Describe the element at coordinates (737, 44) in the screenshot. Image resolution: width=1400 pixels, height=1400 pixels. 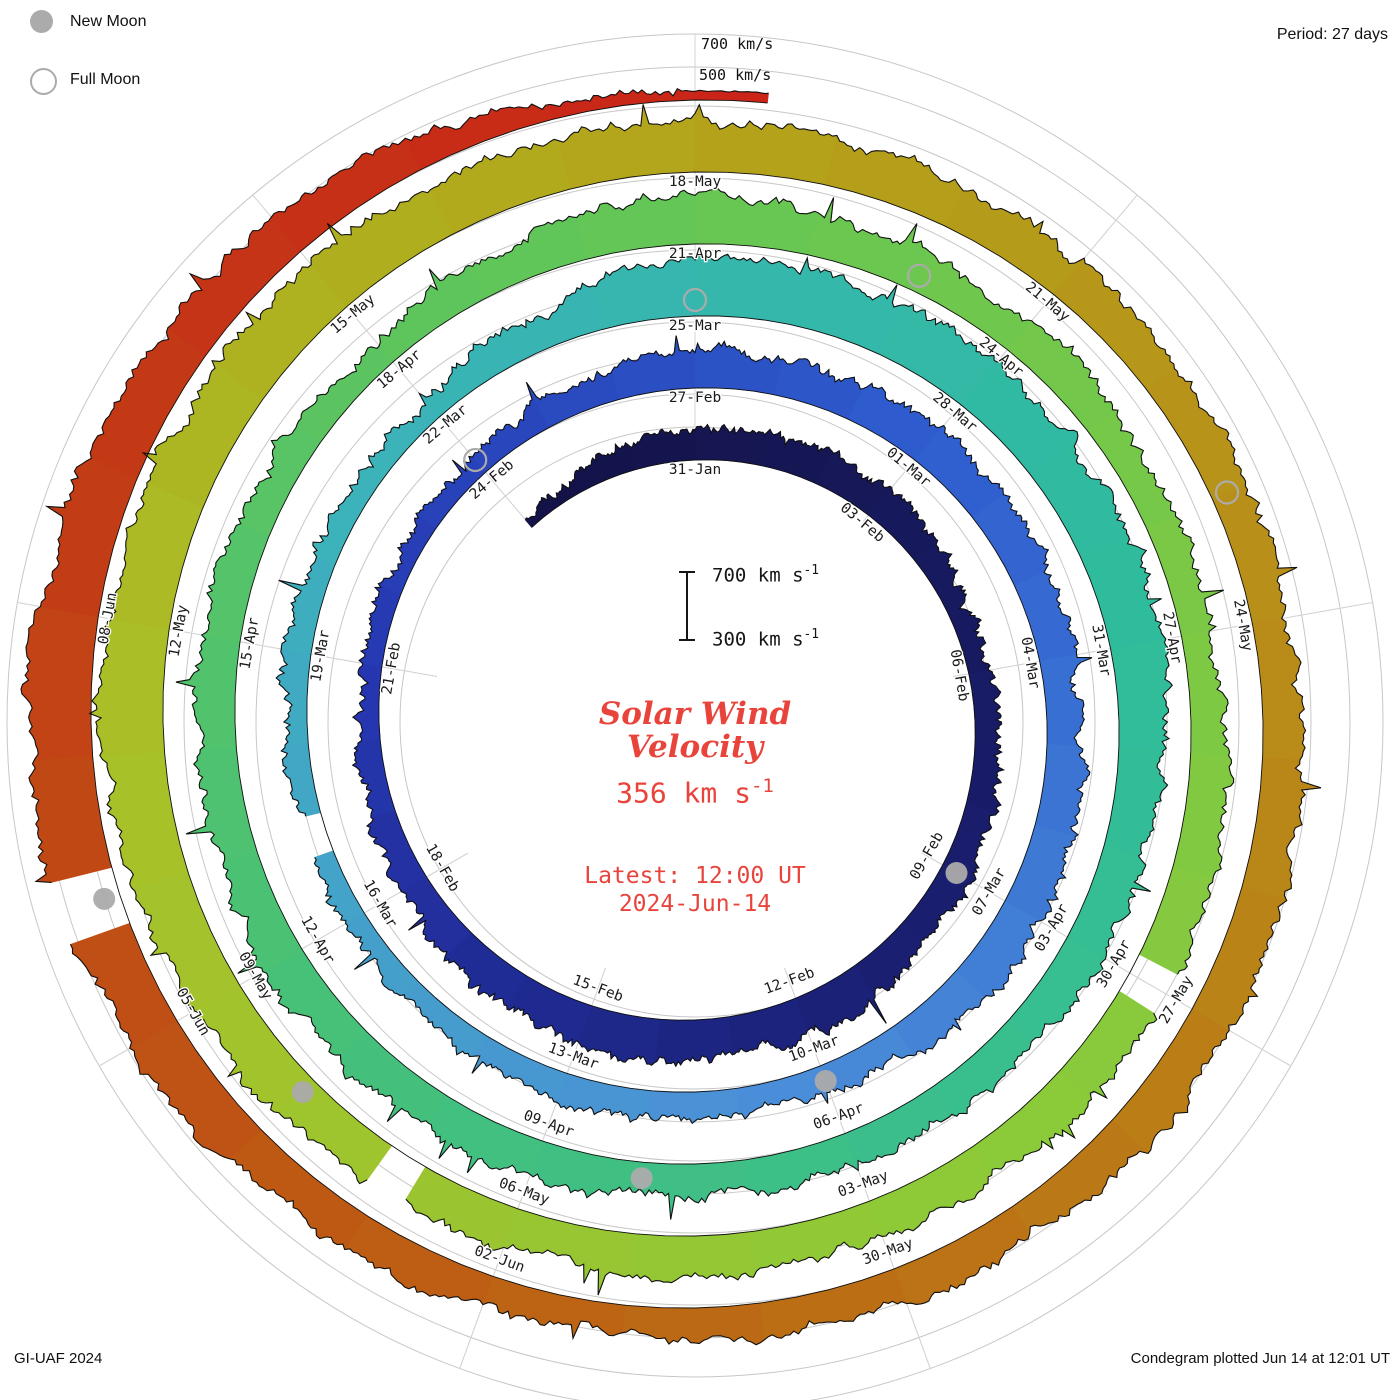
I see `grid-label-700: 700 km/s` at that location.